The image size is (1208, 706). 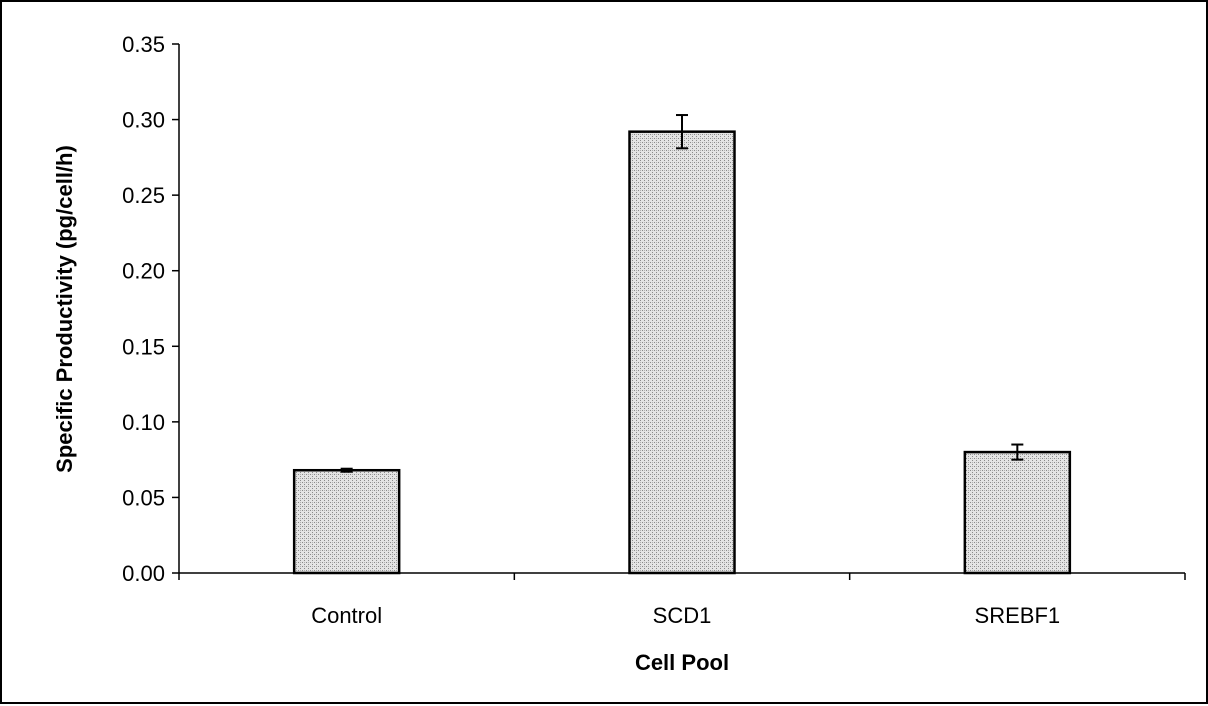 I want to click on y-tick-label: 0.15, so click(x=143, y=346).